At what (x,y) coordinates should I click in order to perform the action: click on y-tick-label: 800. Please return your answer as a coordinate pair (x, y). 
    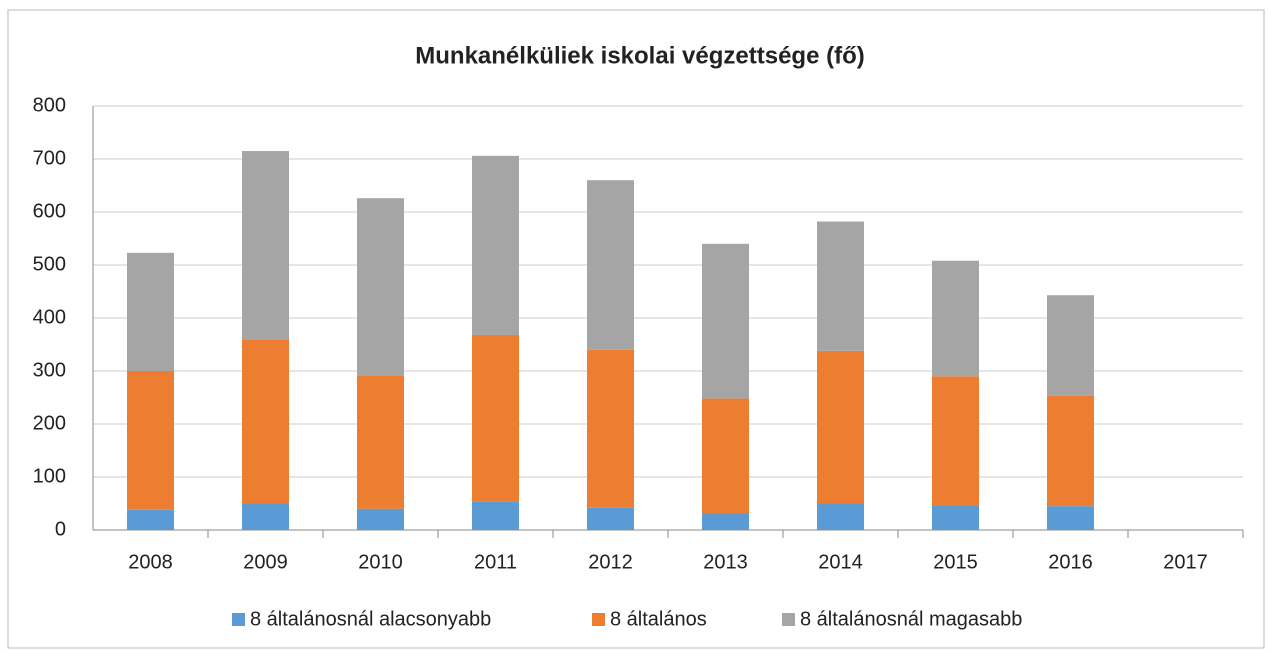
    Looking at the image, I should click on (49, 105).